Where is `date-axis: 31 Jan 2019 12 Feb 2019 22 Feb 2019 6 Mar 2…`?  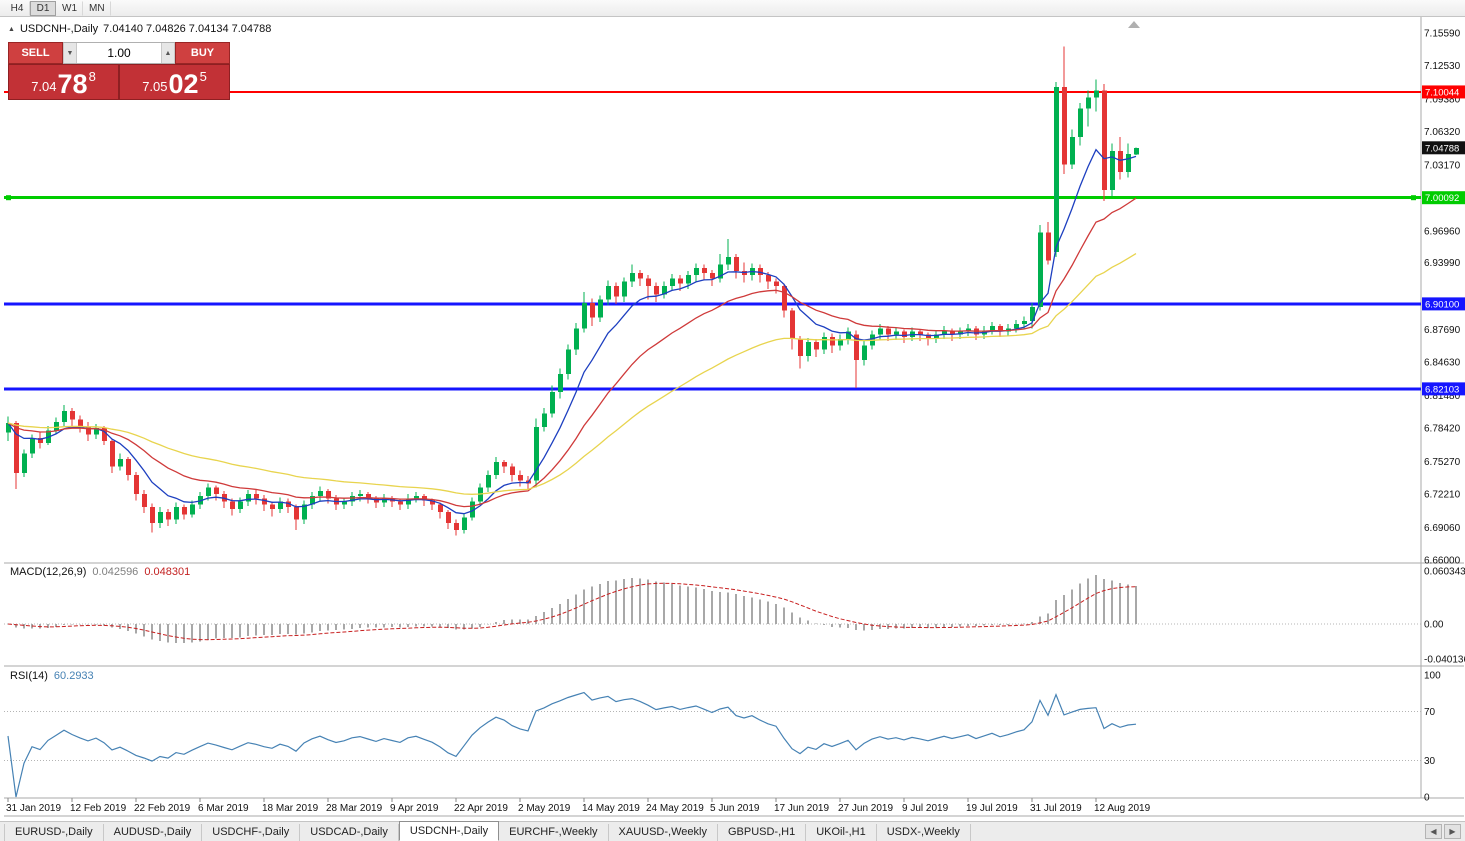 date-axis: 31 Jan 2019 12 Feb 2019 22 Feb 2019 6 Mar 2… is located at coordinates (578, 806).